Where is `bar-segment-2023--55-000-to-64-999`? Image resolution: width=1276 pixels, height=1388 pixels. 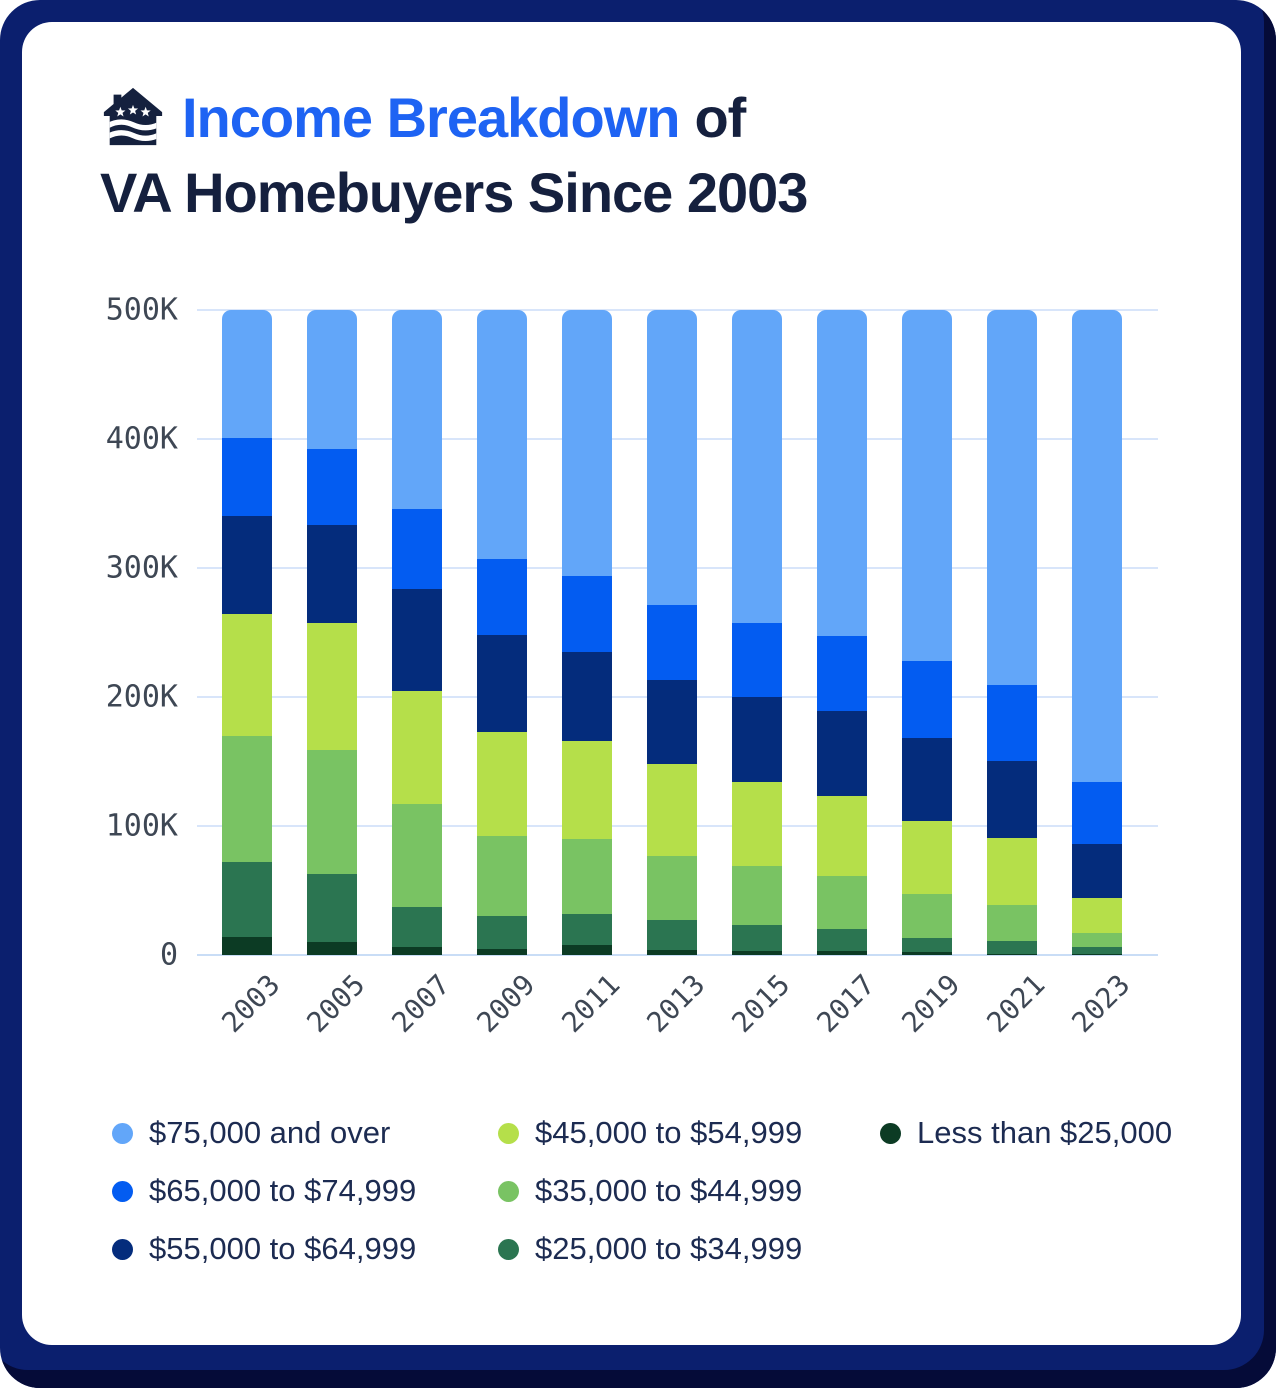
bar-segment-2023--55-000-to-64-999 is located at coordinates (1097, 871).